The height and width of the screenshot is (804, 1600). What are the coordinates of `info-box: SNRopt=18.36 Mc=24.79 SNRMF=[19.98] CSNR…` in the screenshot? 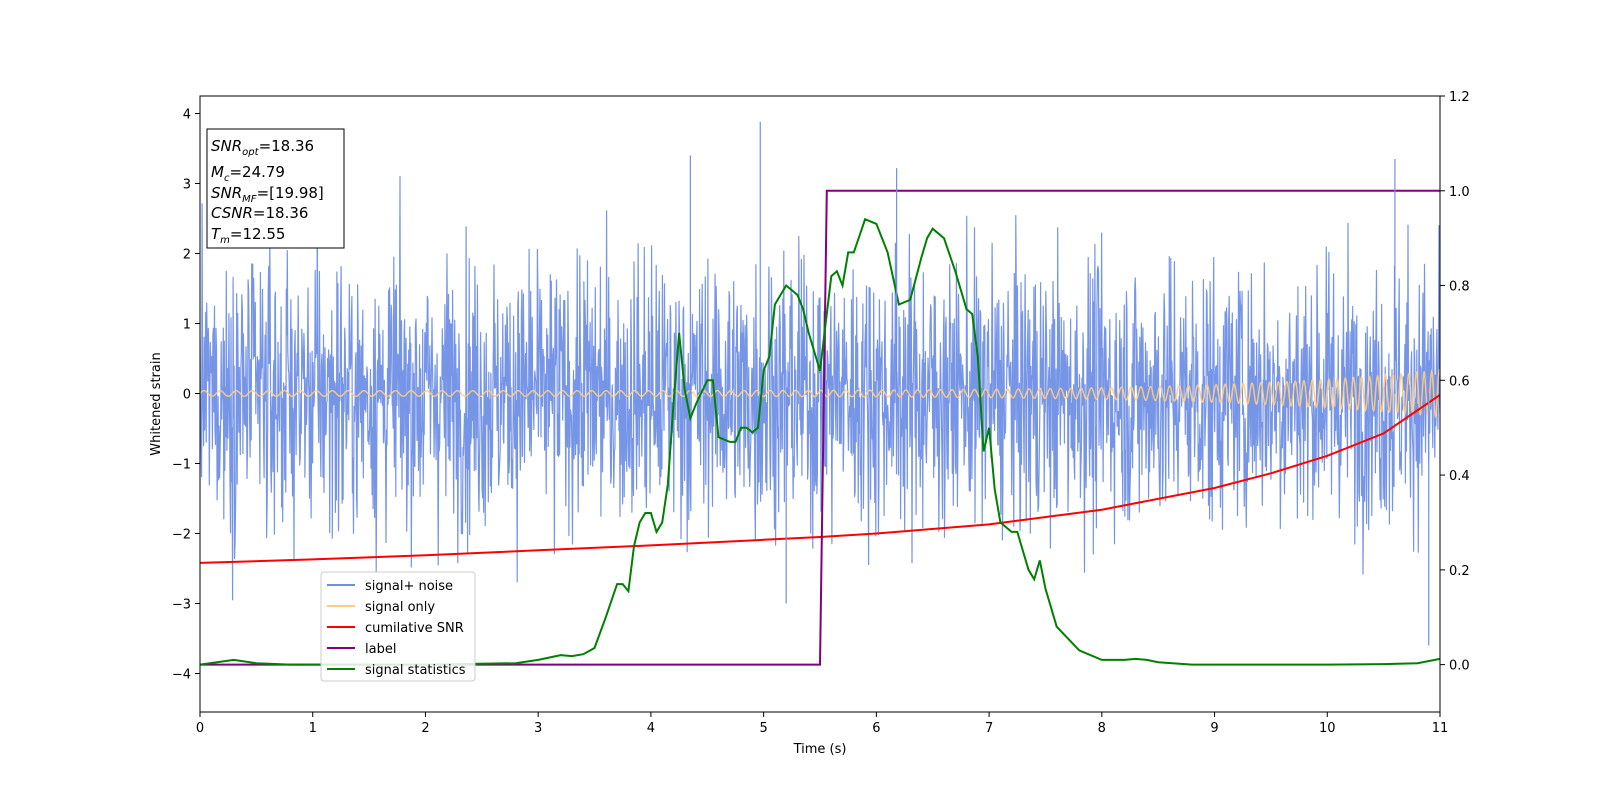 It's located at (275, 188).